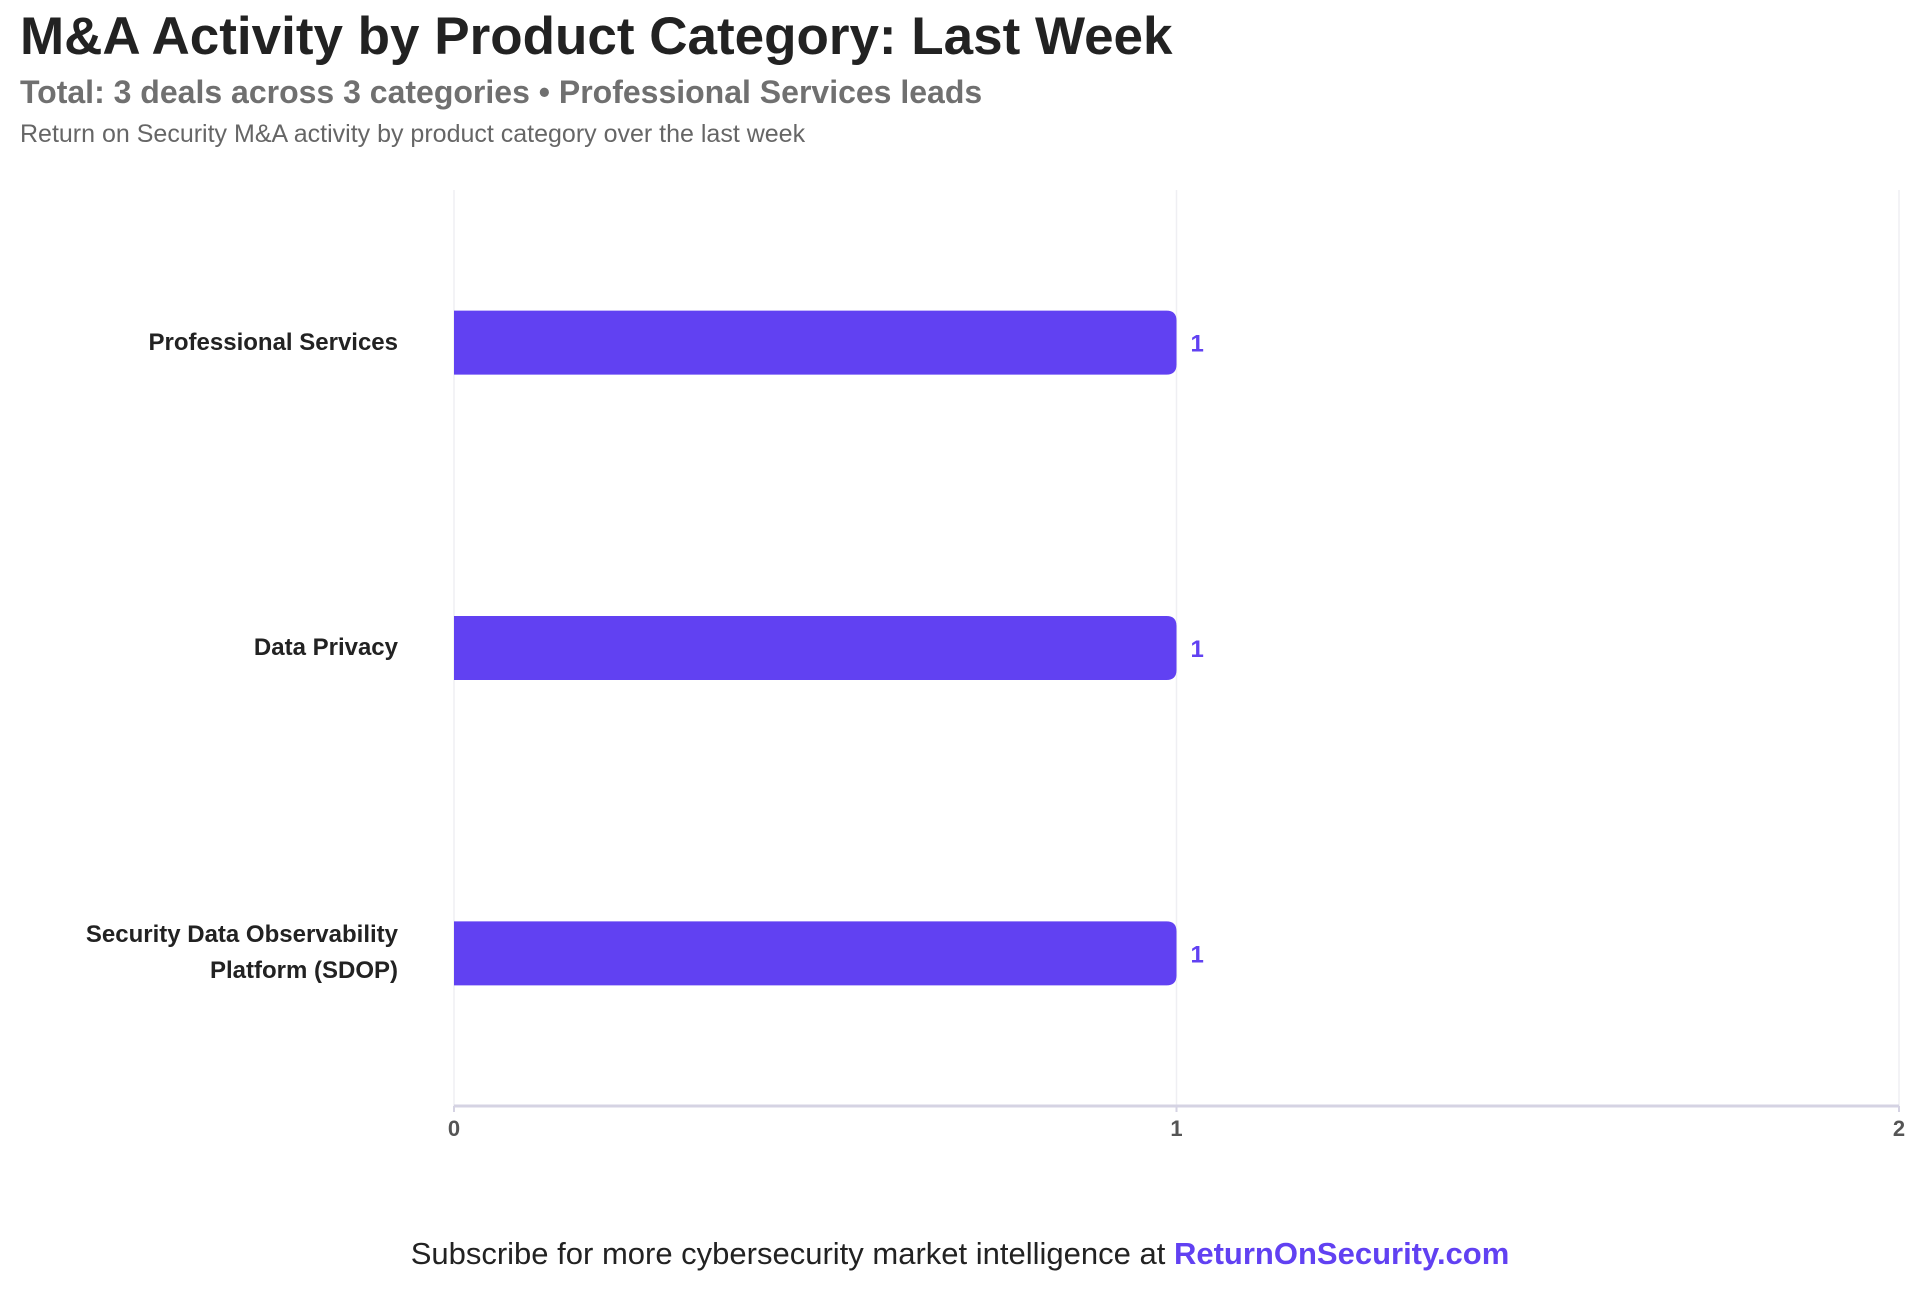  I want to click on footer-link: ReturnOnSecurity.com, so click(1341, 1253).